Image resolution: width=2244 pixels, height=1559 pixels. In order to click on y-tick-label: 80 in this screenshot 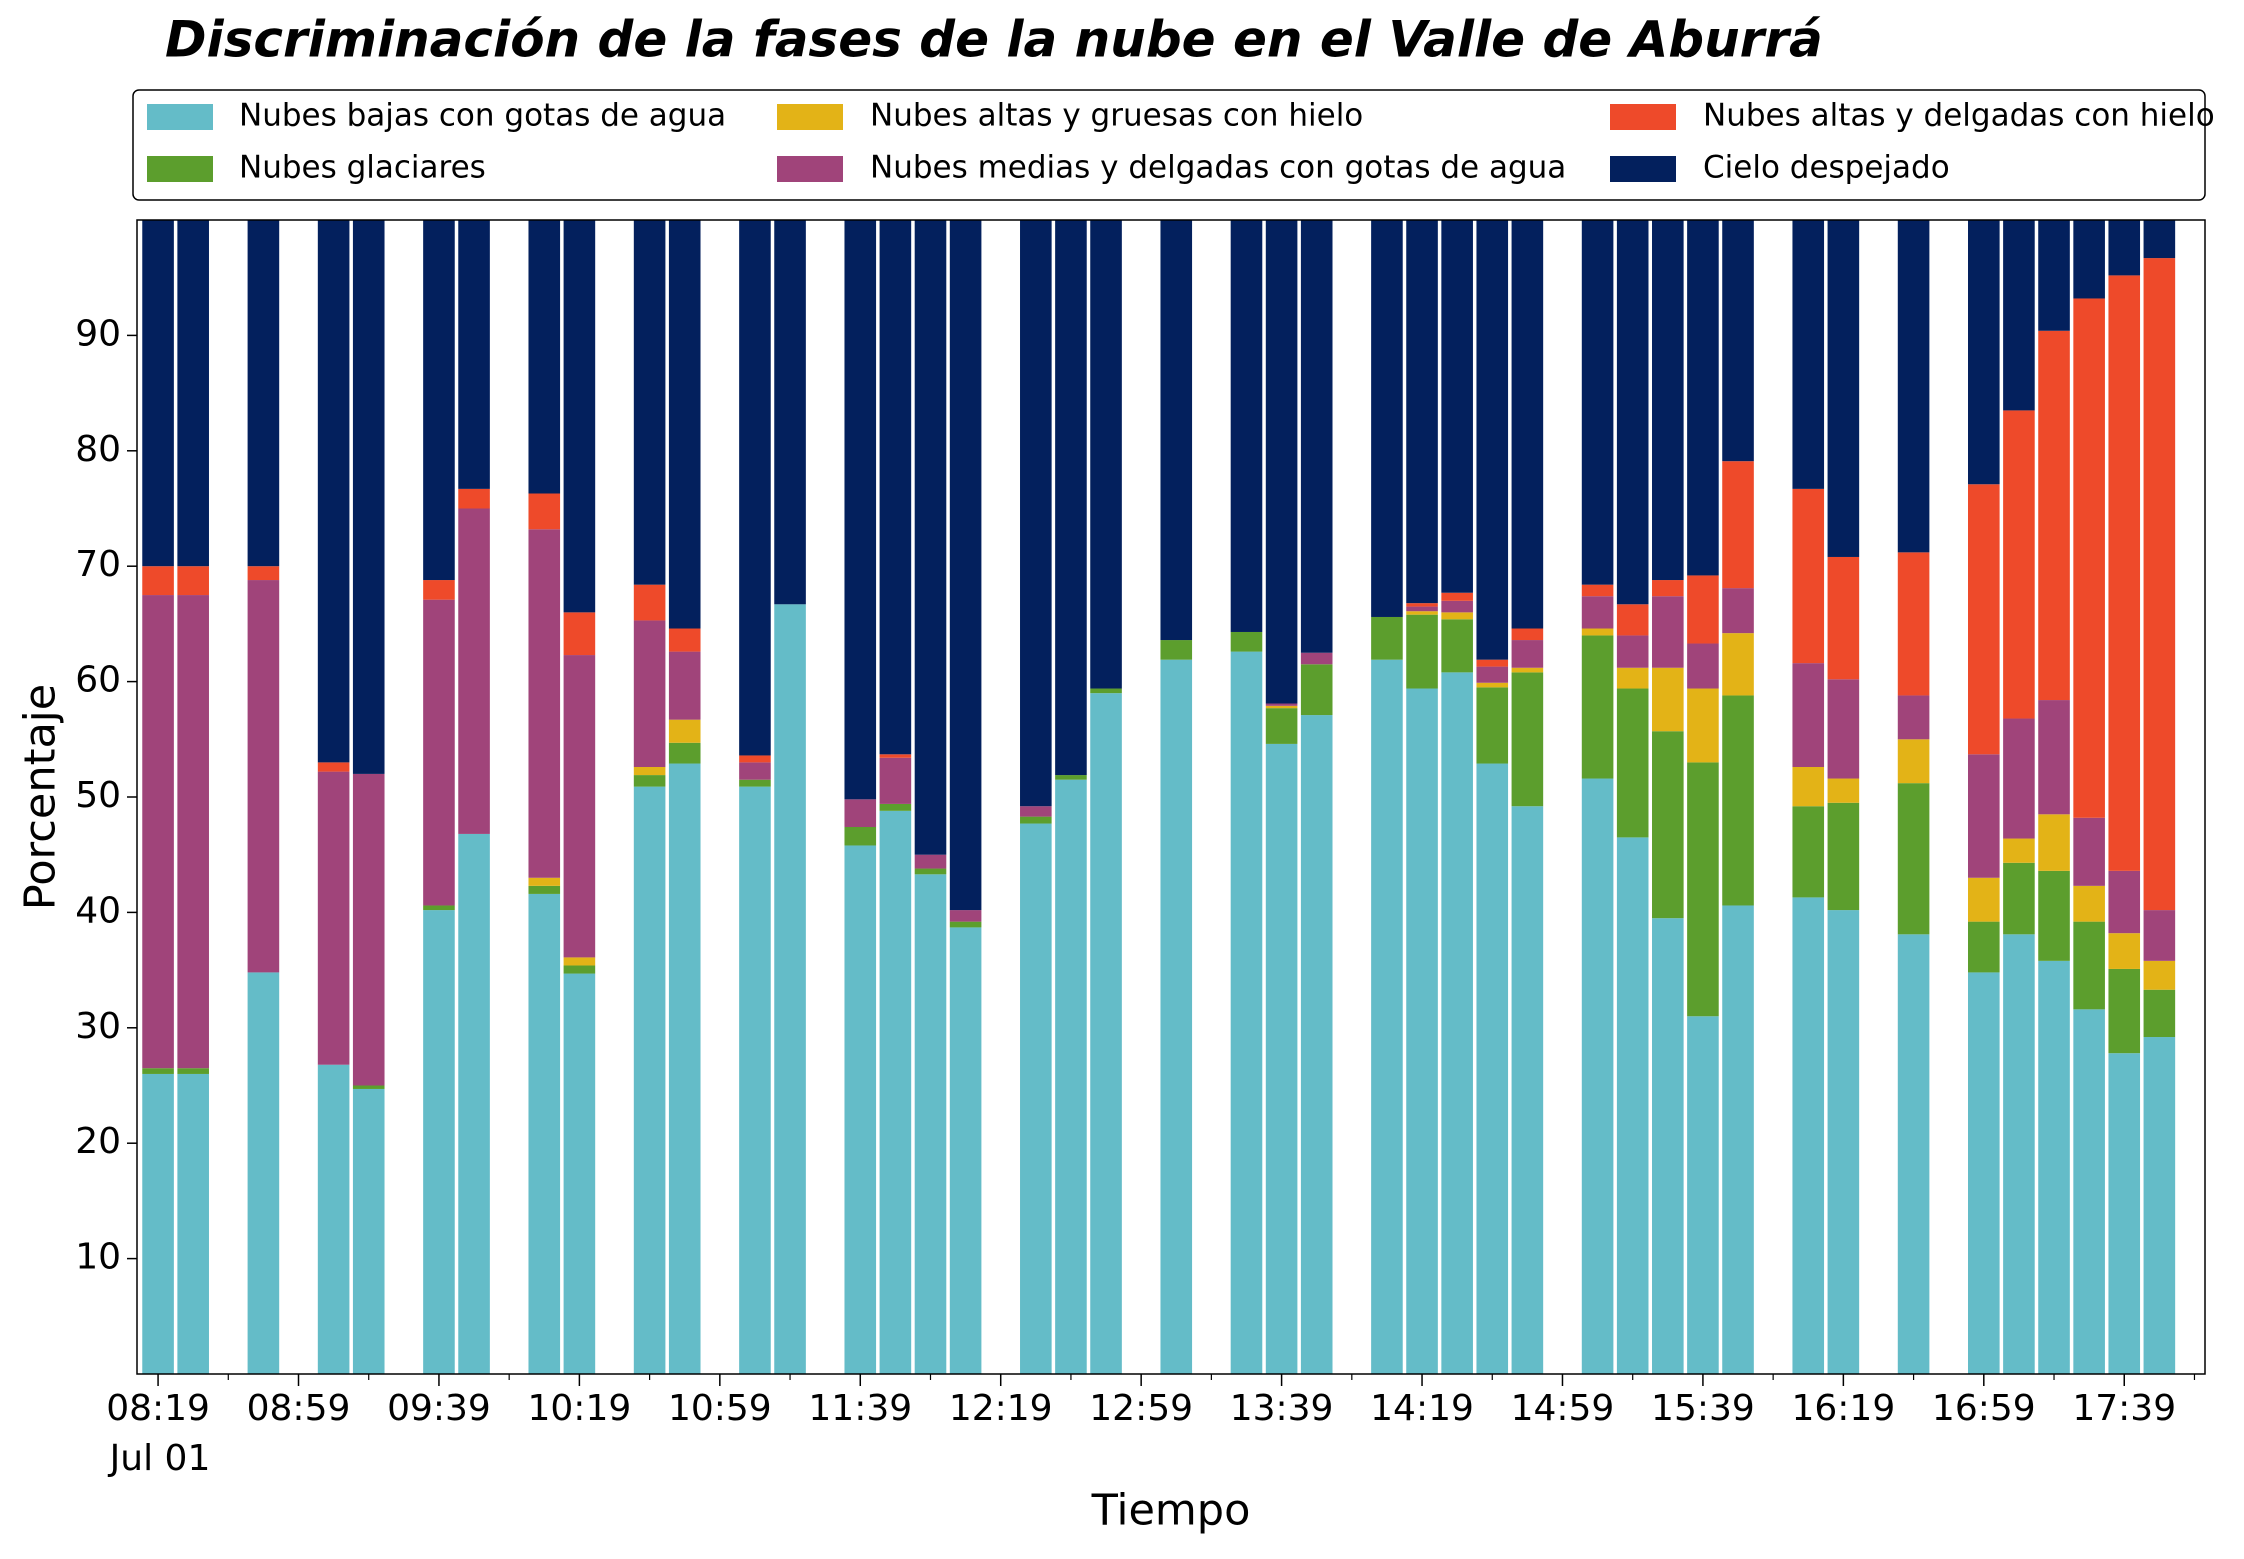, I will do `click(98, 449)`.